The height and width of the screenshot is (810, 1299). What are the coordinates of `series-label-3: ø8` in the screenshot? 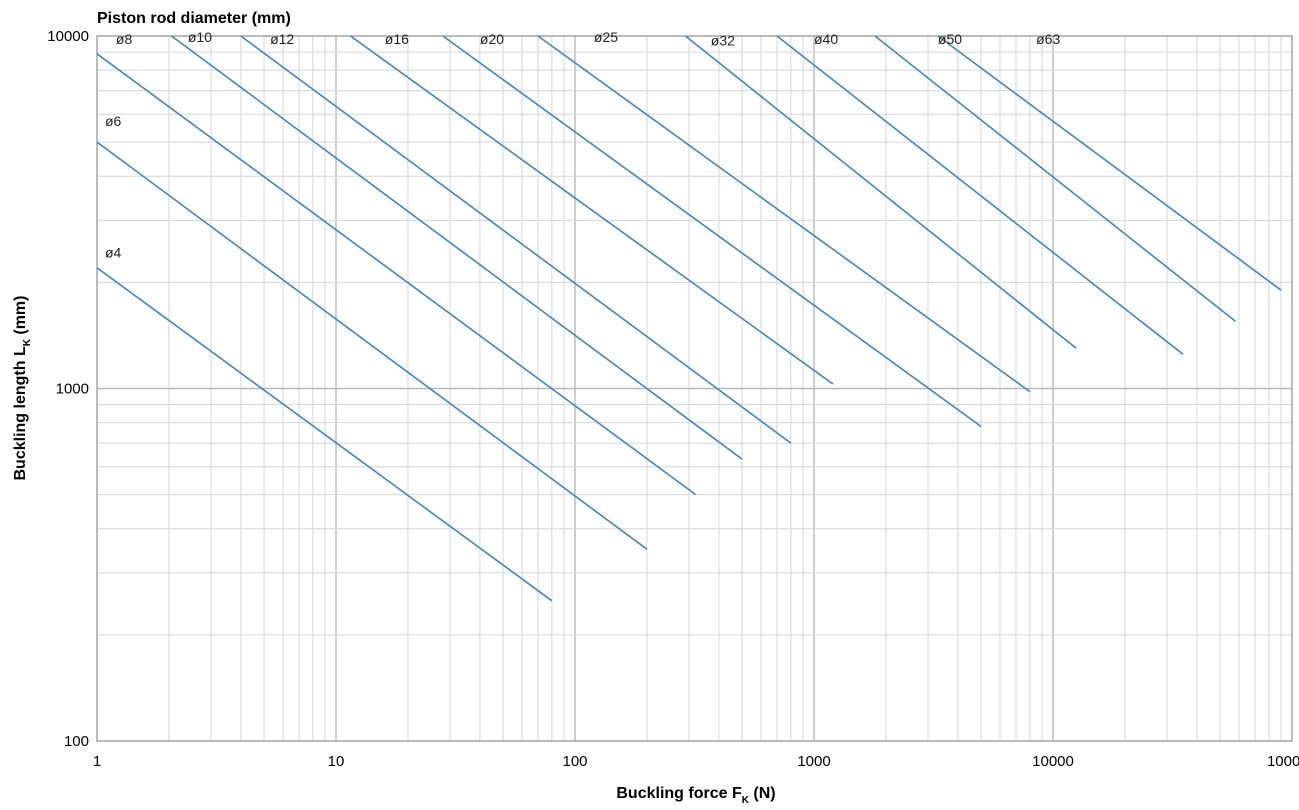 It's located at (124, 39).